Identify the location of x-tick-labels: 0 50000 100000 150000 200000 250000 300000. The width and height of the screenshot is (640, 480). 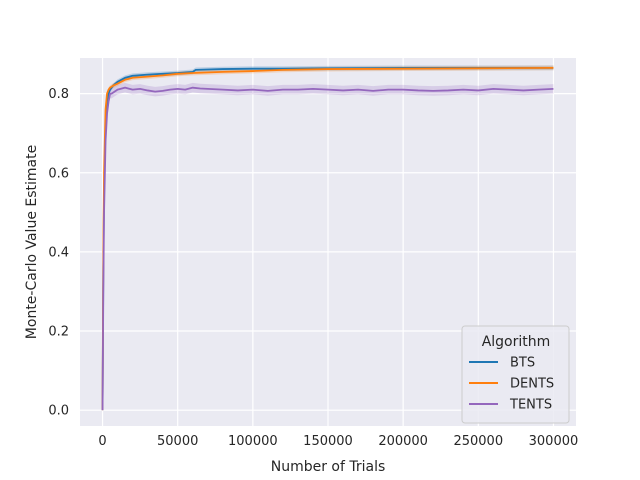
(338, 441).